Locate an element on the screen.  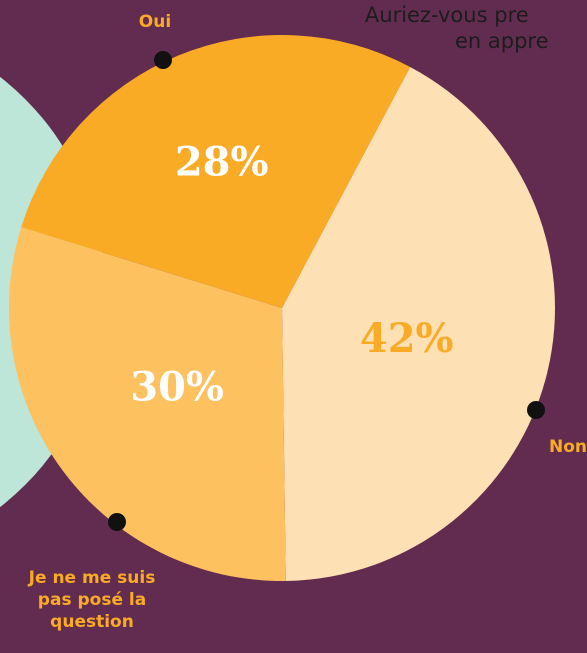
category-label: Oui is located at coordinates (155, 22).